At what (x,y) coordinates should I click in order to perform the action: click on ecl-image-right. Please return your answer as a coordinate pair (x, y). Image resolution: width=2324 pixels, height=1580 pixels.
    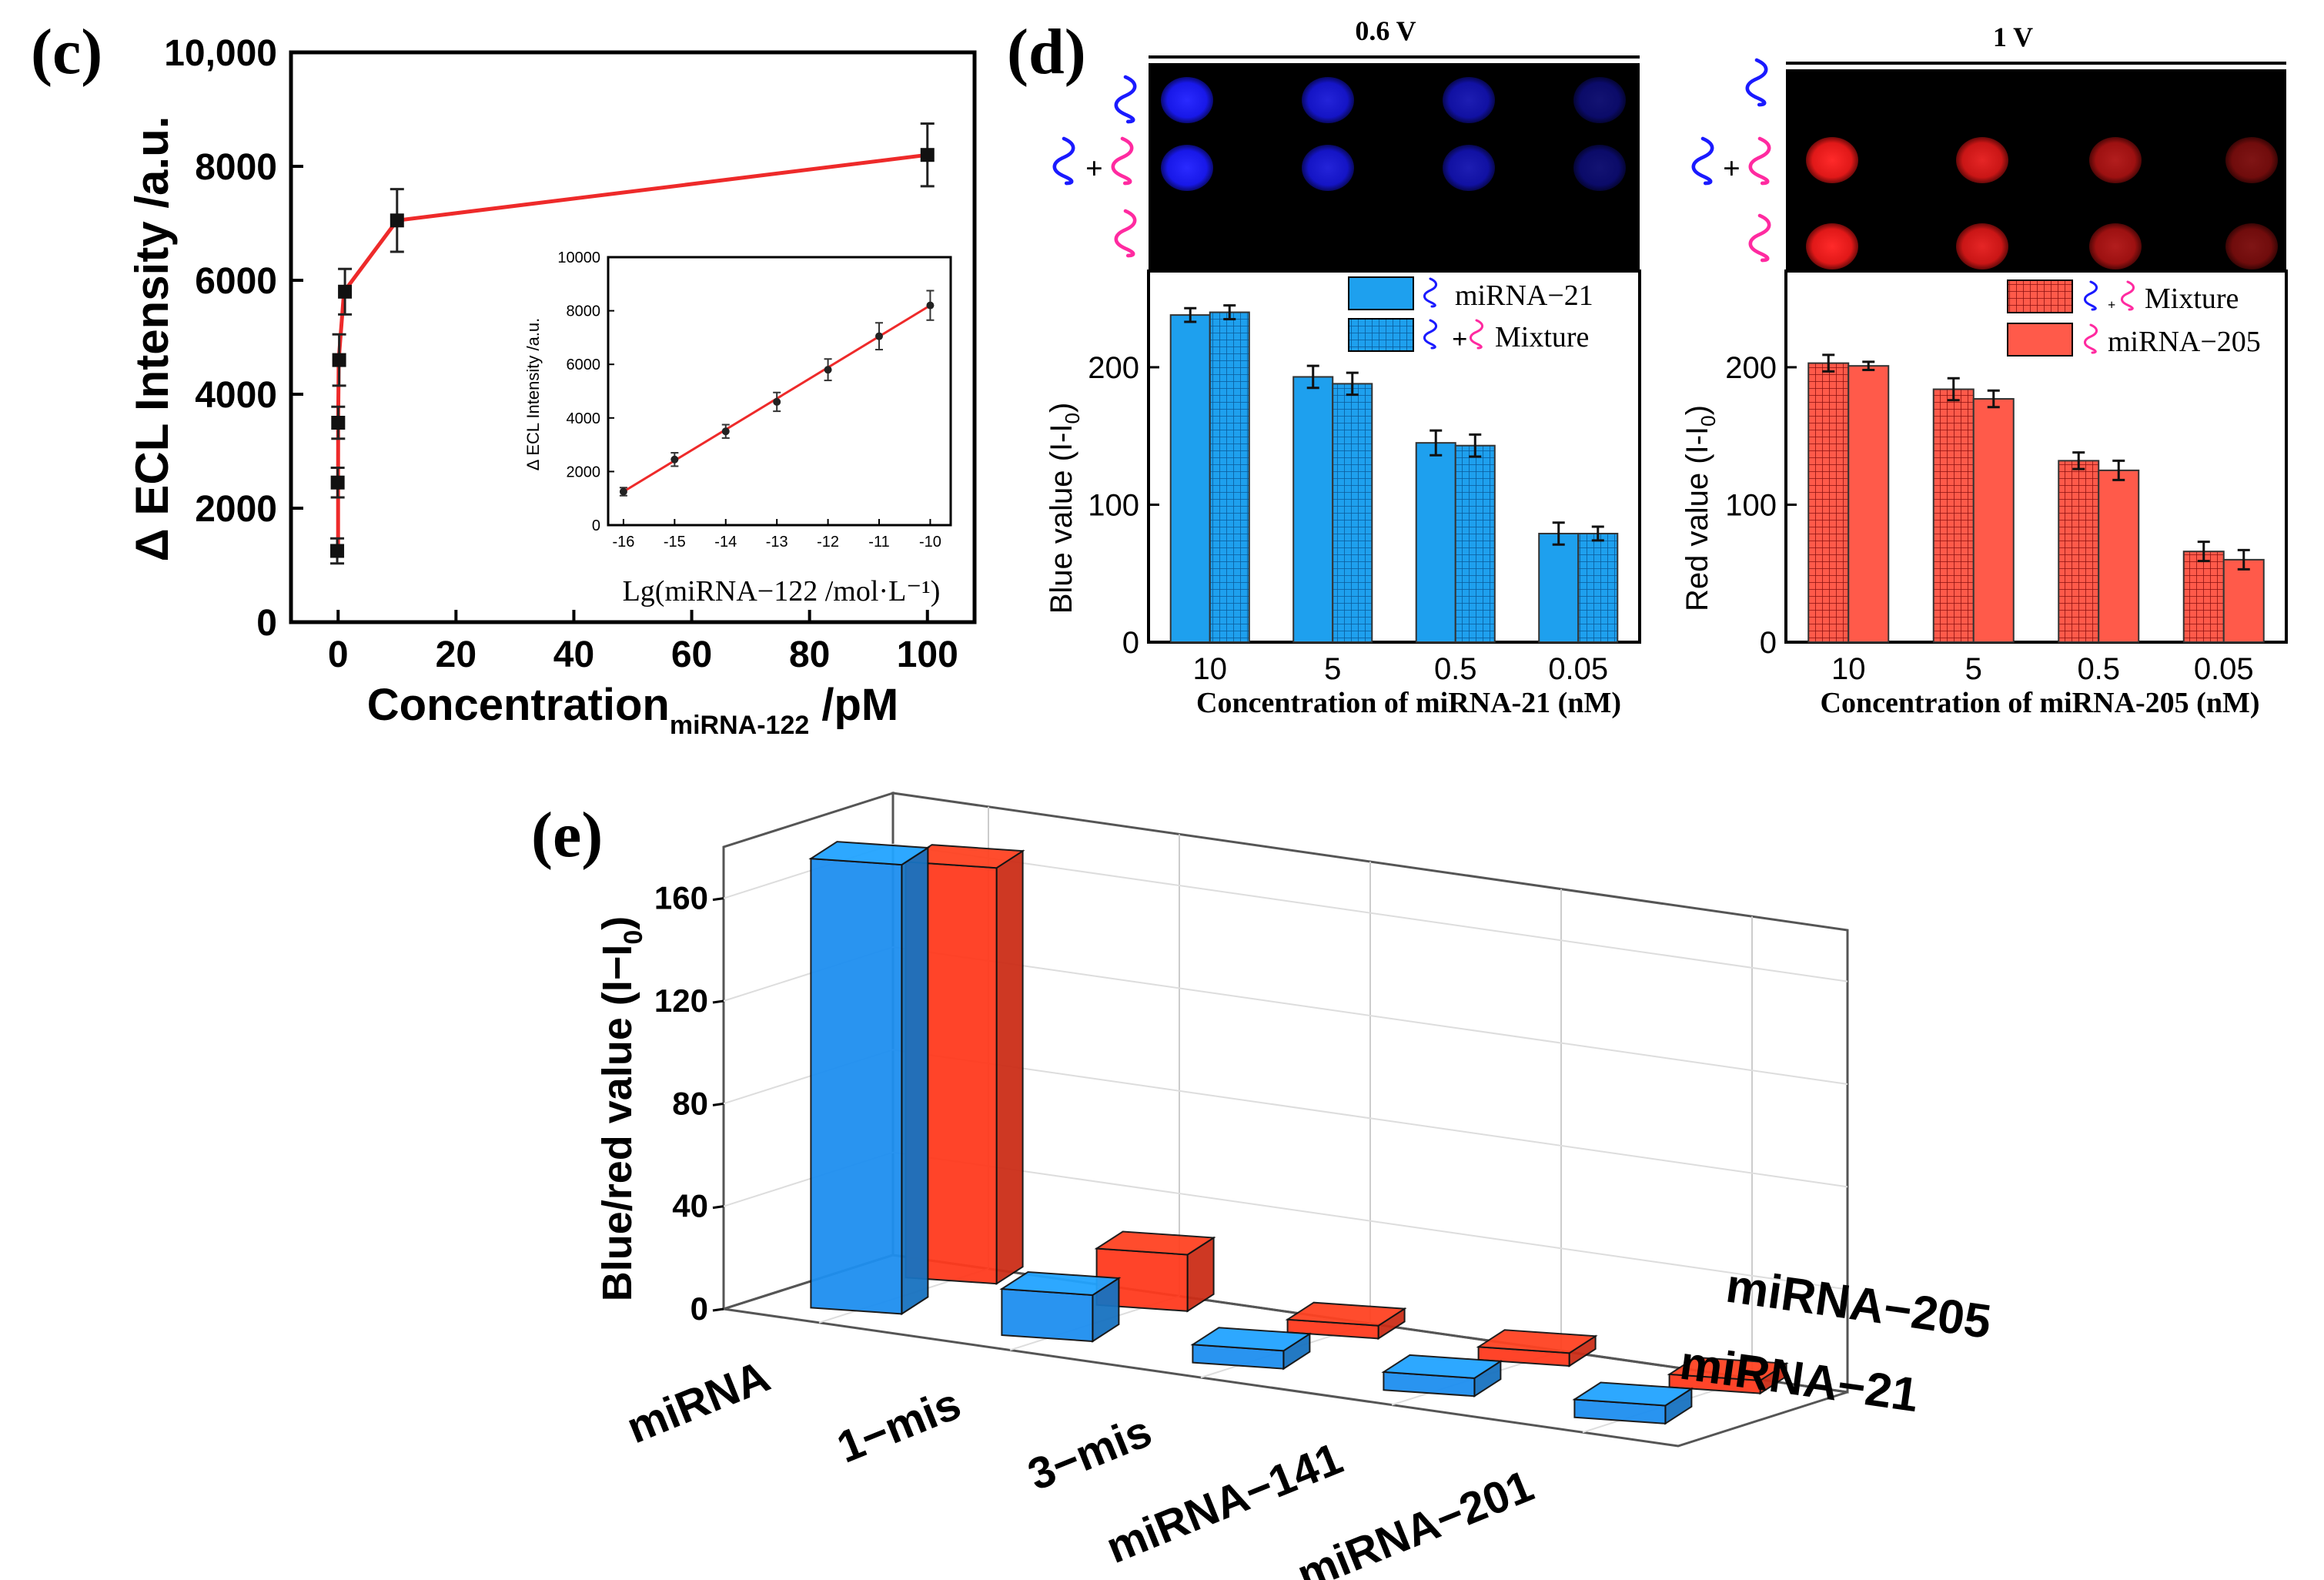
    Looking at the image, I should click on (2036, 170).